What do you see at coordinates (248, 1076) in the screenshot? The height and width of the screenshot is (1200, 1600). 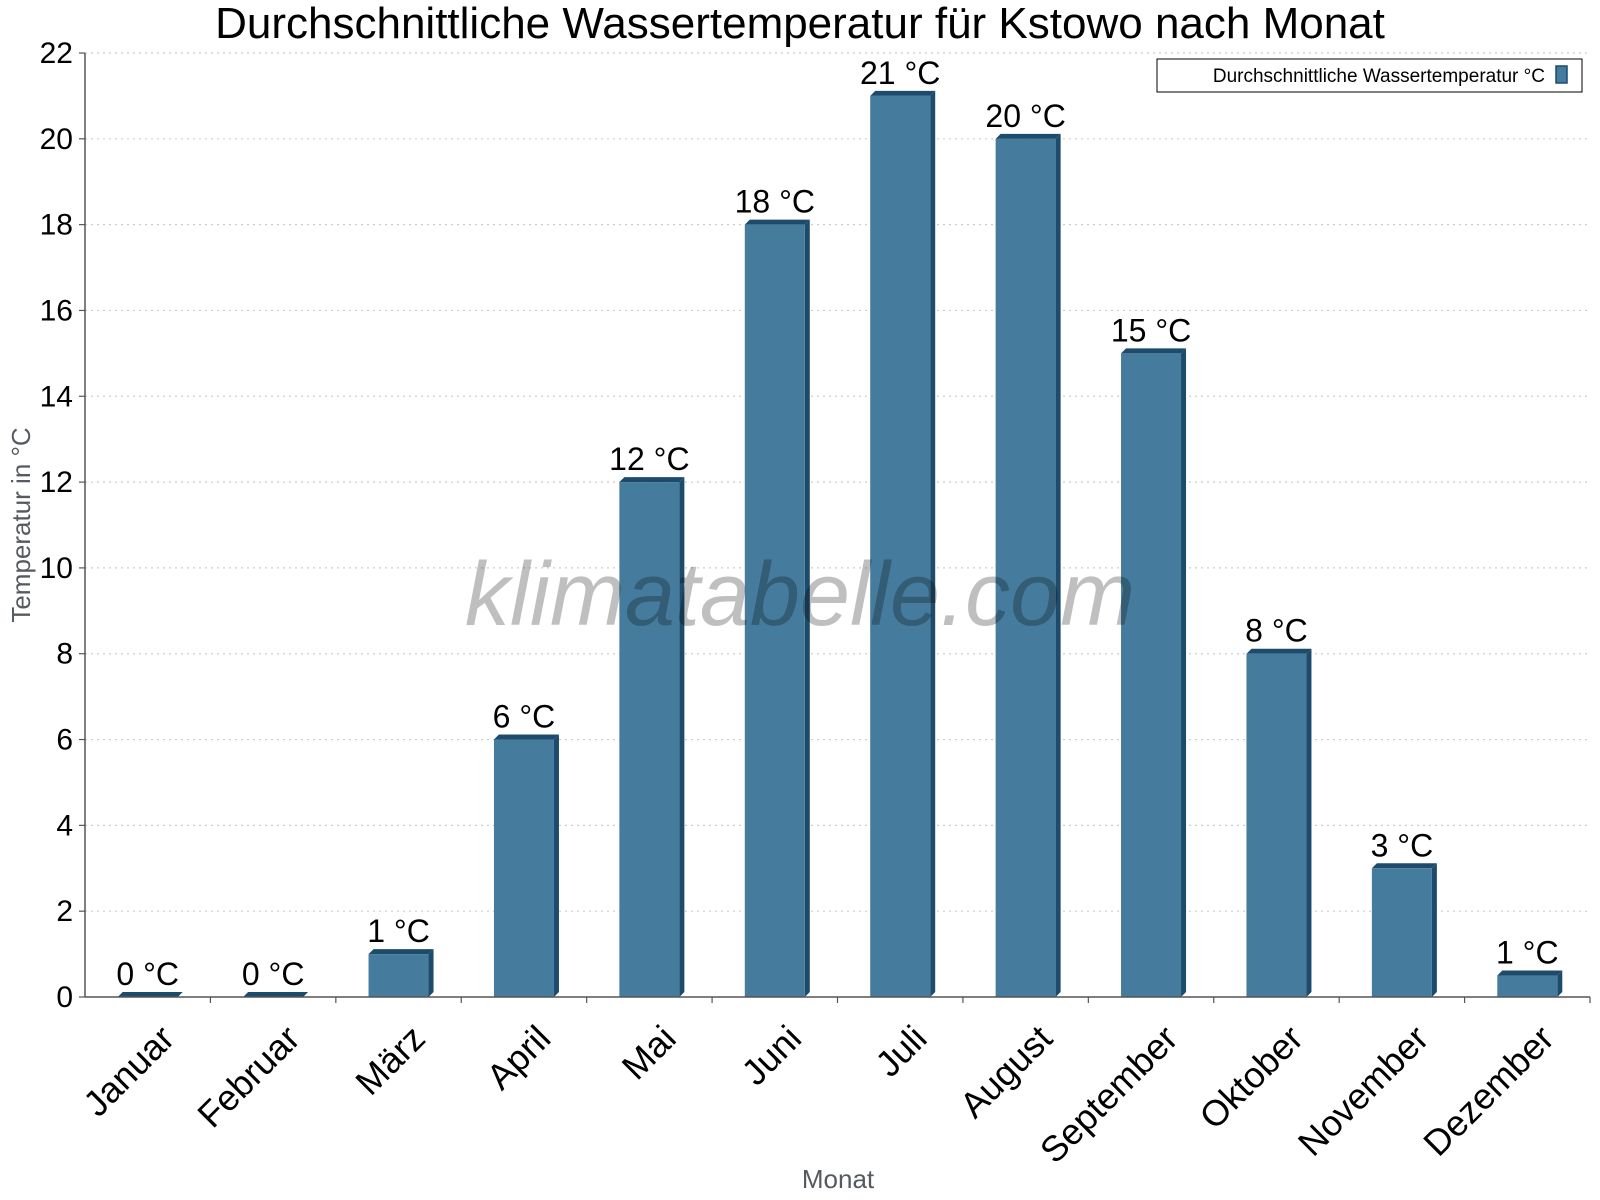 I see `x-tick-label: Februar` at bounding box center [248, 1076].